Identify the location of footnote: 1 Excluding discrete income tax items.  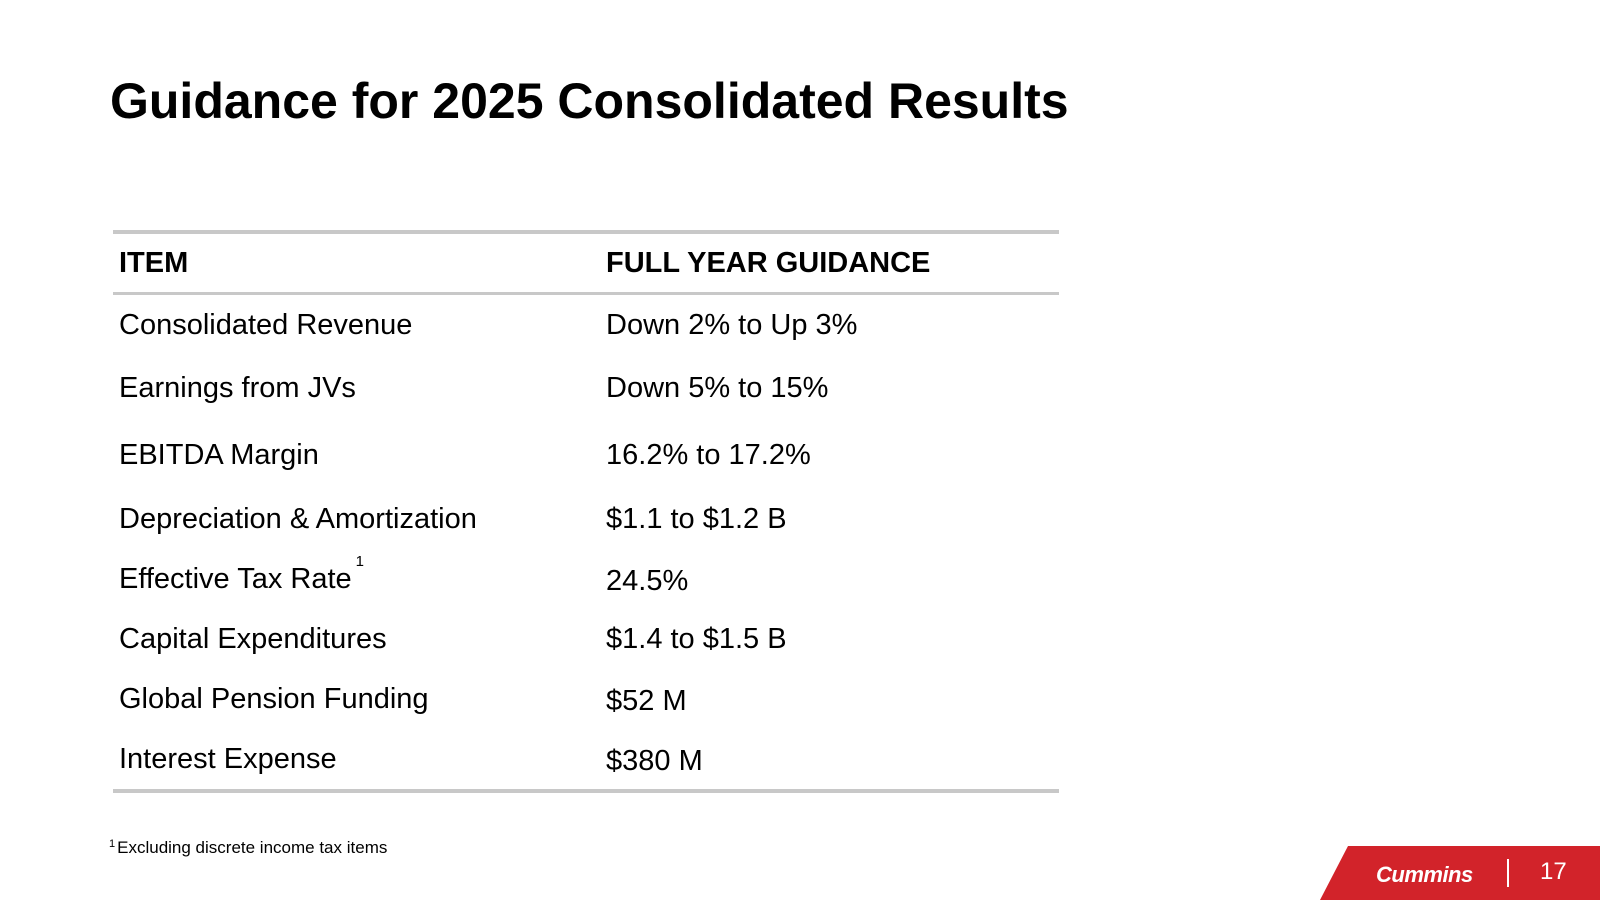
(248, 848).